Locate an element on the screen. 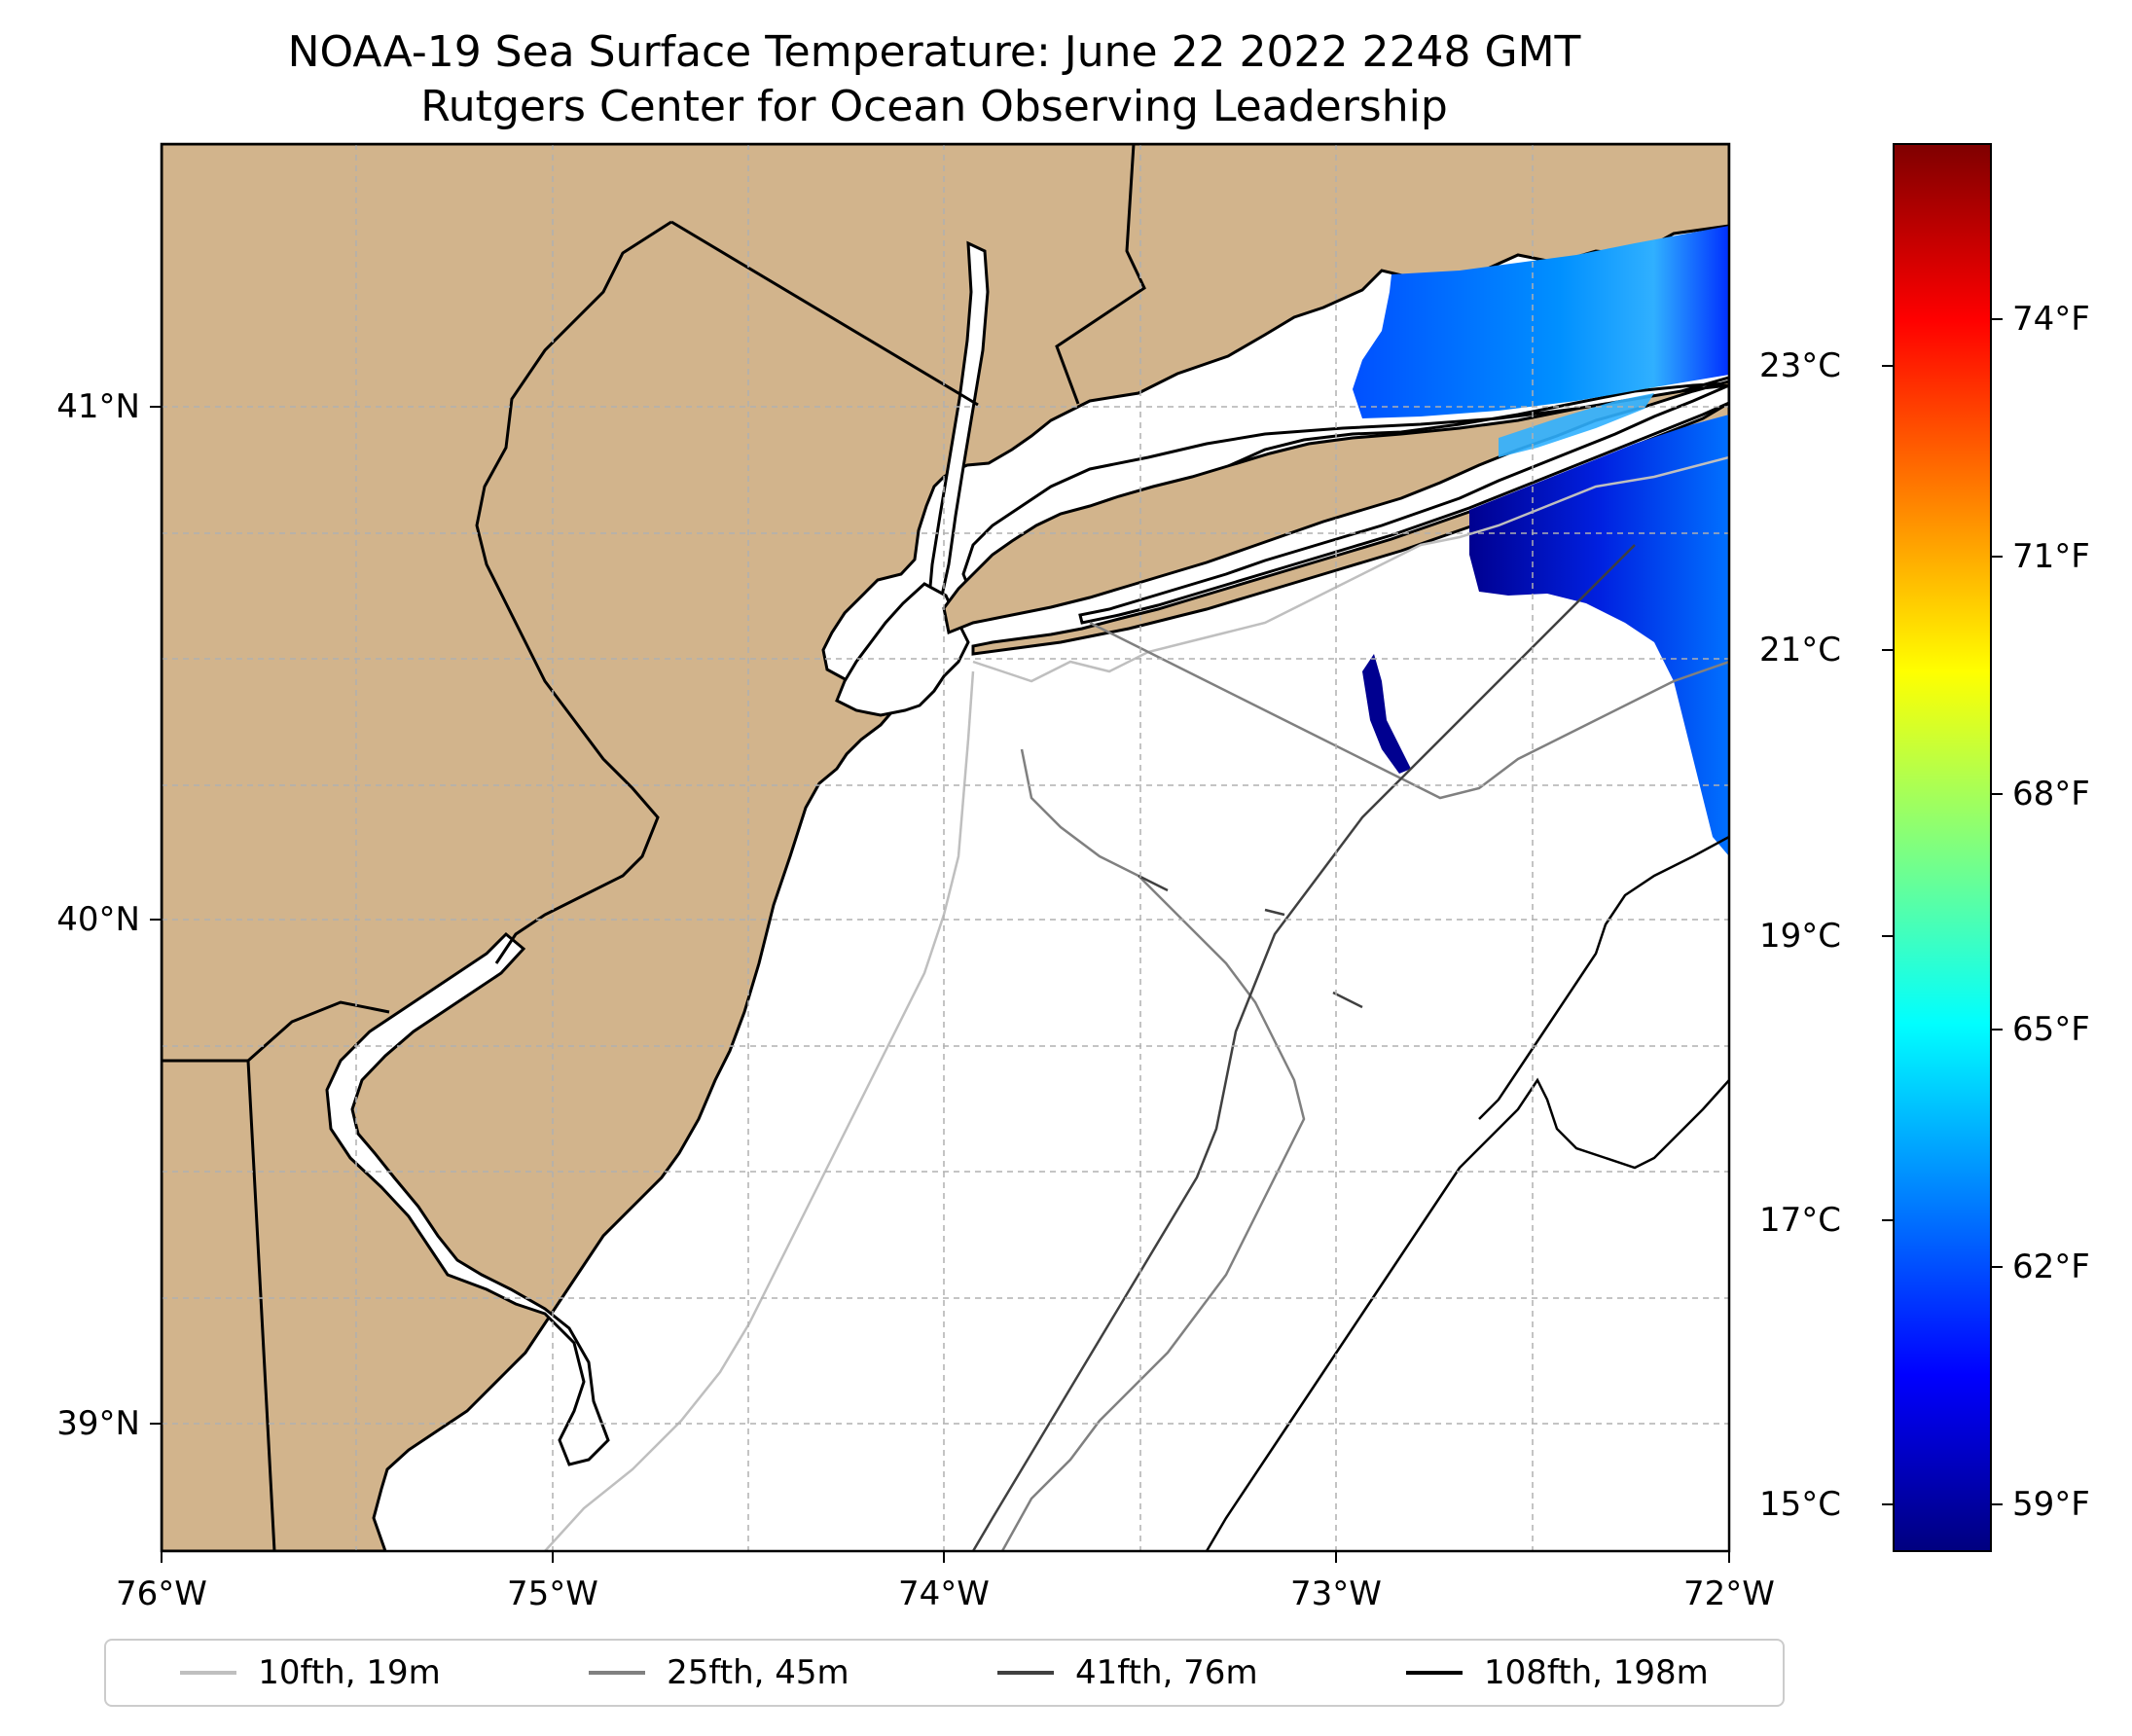  south-shore-bays is located at coordinates (1403, 504).